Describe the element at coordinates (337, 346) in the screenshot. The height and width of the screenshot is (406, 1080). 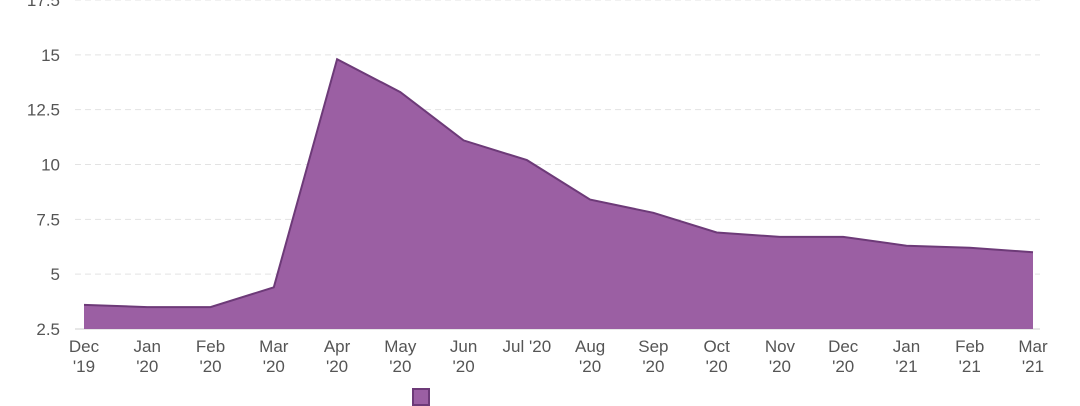
I see `x-tick-label: Apr` at that location.